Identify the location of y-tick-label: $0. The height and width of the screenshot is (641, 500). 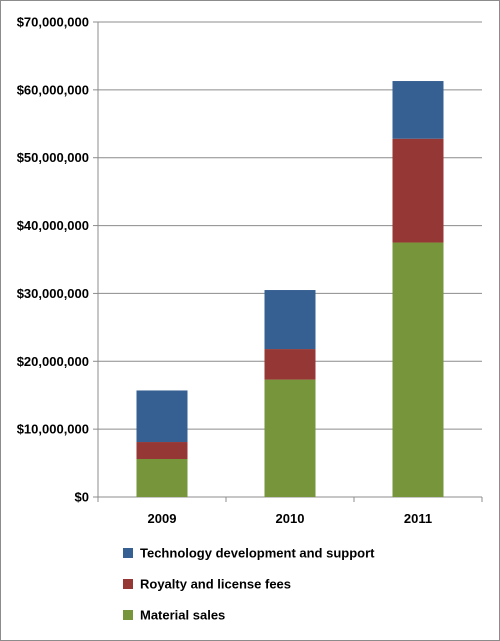
(82, 497).